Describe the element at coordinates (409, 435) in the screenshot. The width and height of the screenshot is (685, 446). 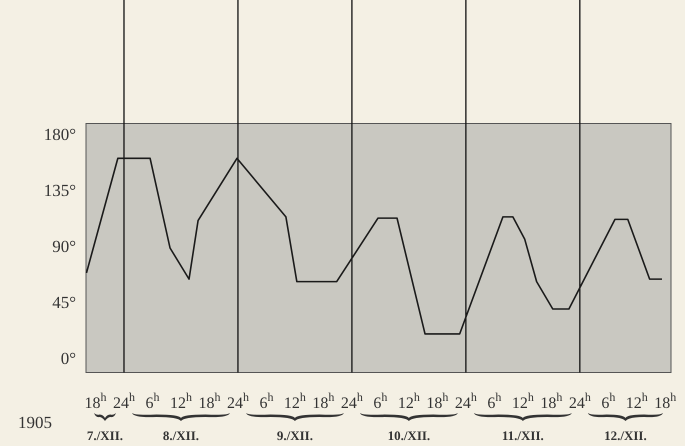
I see `text: 10./XII.` at that location.